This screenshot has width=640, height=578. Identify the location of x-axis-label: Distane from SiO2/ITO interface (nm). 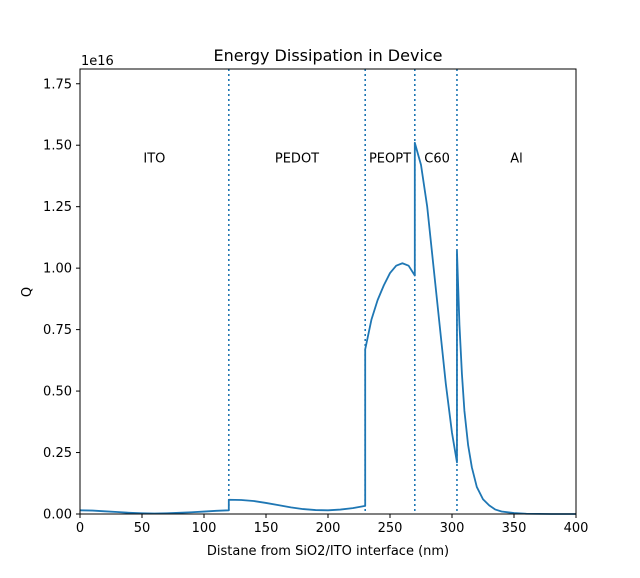
(328, 551).